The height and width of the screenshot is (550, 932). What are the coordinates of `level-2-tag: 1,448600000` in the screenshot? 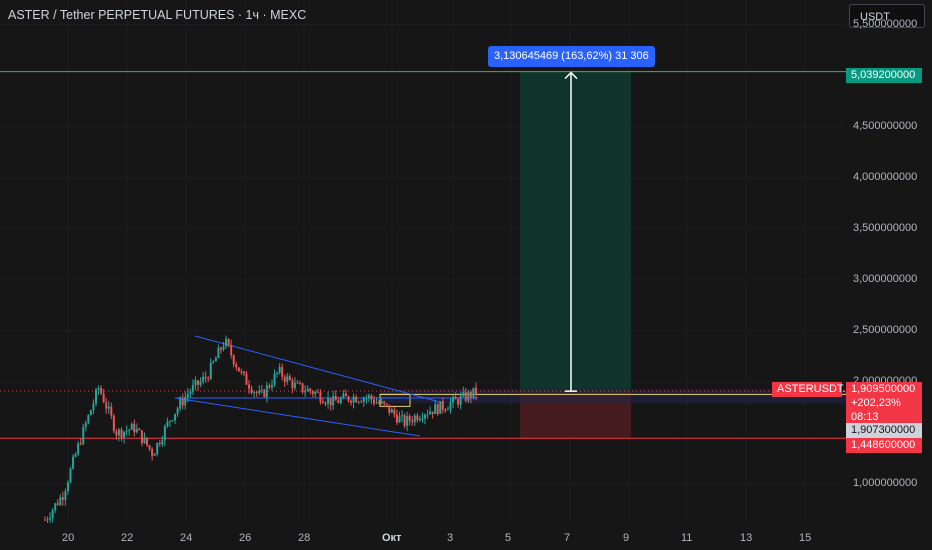 It's located at (884, 445).